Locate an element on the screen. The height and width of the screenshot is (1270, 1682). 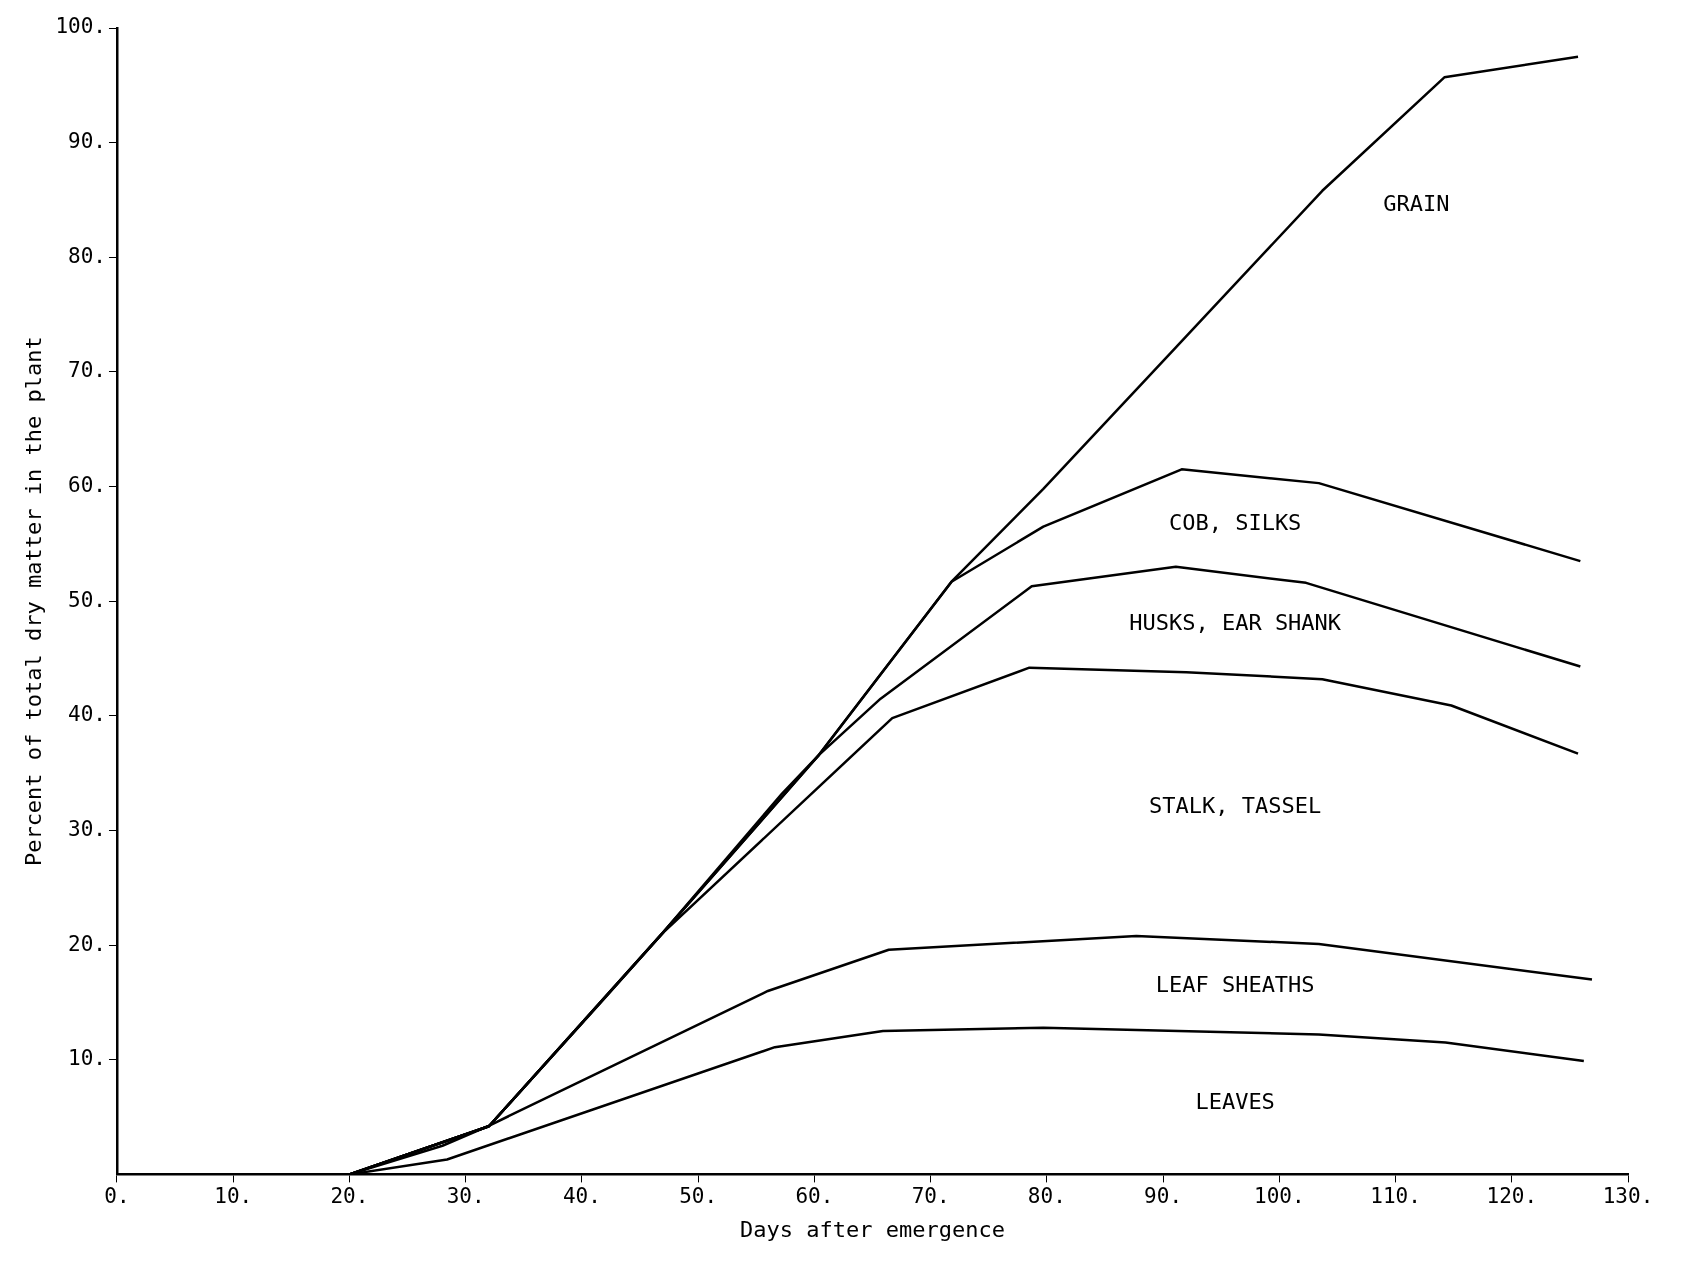
annotation: COB, SILKS is located at coordinates (1235, 523).